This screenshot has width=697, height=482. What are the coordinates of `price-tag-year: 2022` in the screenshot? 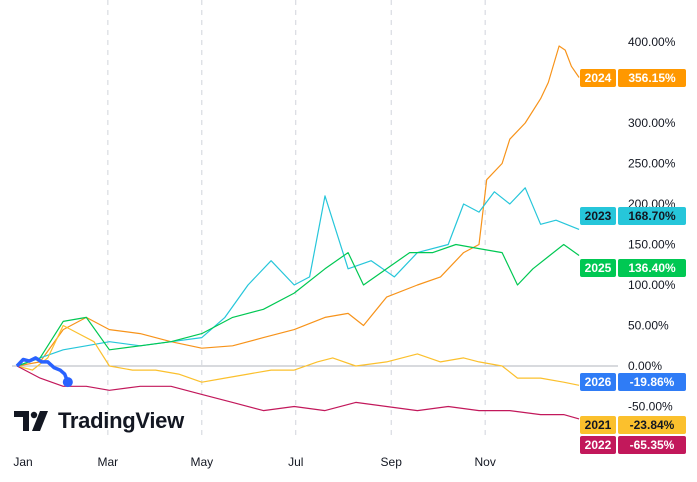 It's located at (598, 445).